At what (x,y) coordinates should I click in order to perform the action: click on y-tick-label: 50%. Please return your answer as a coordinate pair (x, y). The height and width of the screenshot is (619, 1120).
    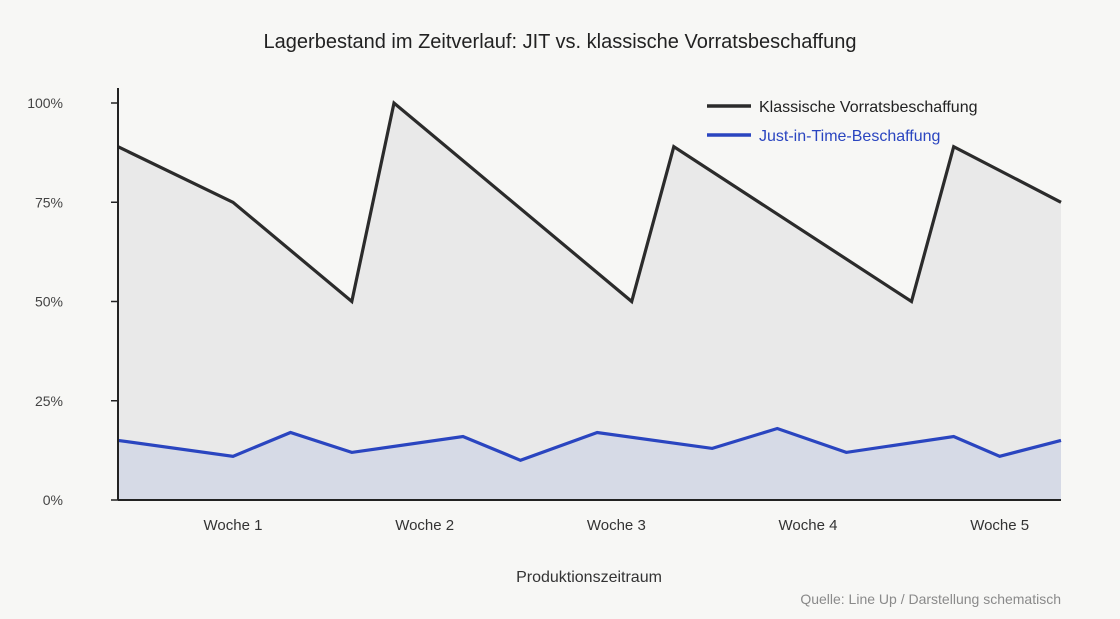
    Looking at the image, I should click on (49, 302).